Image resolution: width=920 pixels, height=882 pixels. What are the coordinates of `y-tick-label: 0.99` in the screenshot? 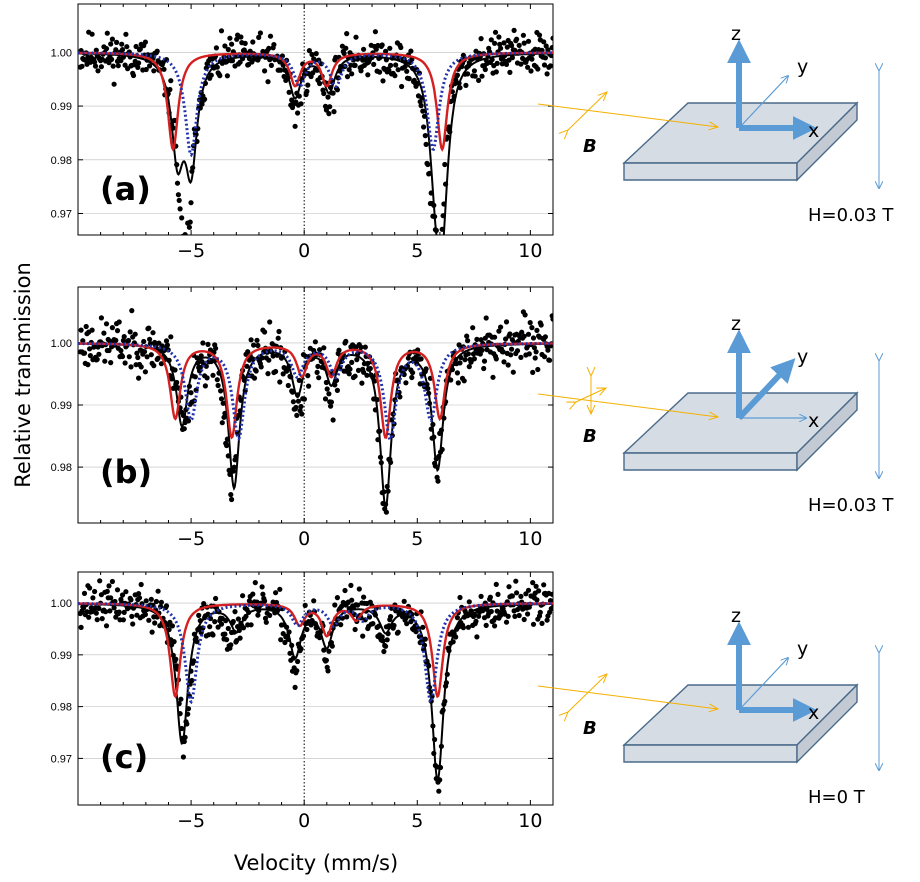 It's located at (61, 107).